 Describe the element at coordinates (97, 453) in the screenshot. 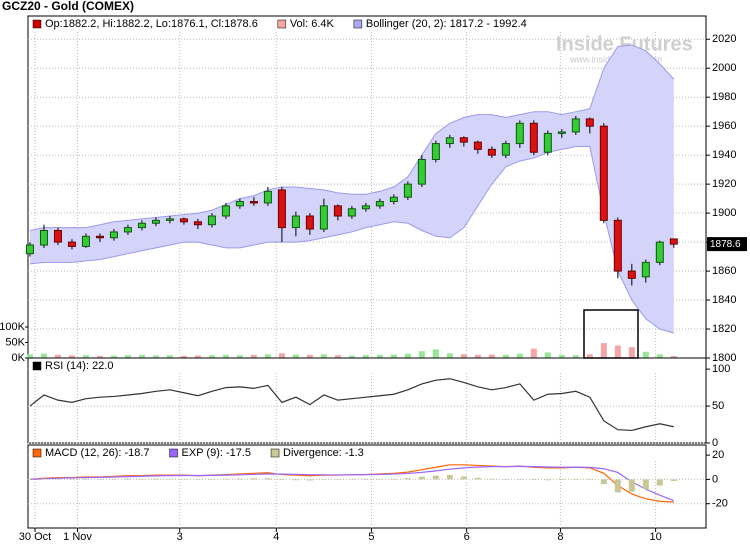

I see `legend-label: MACD (12, 26): -18.7` at that location.